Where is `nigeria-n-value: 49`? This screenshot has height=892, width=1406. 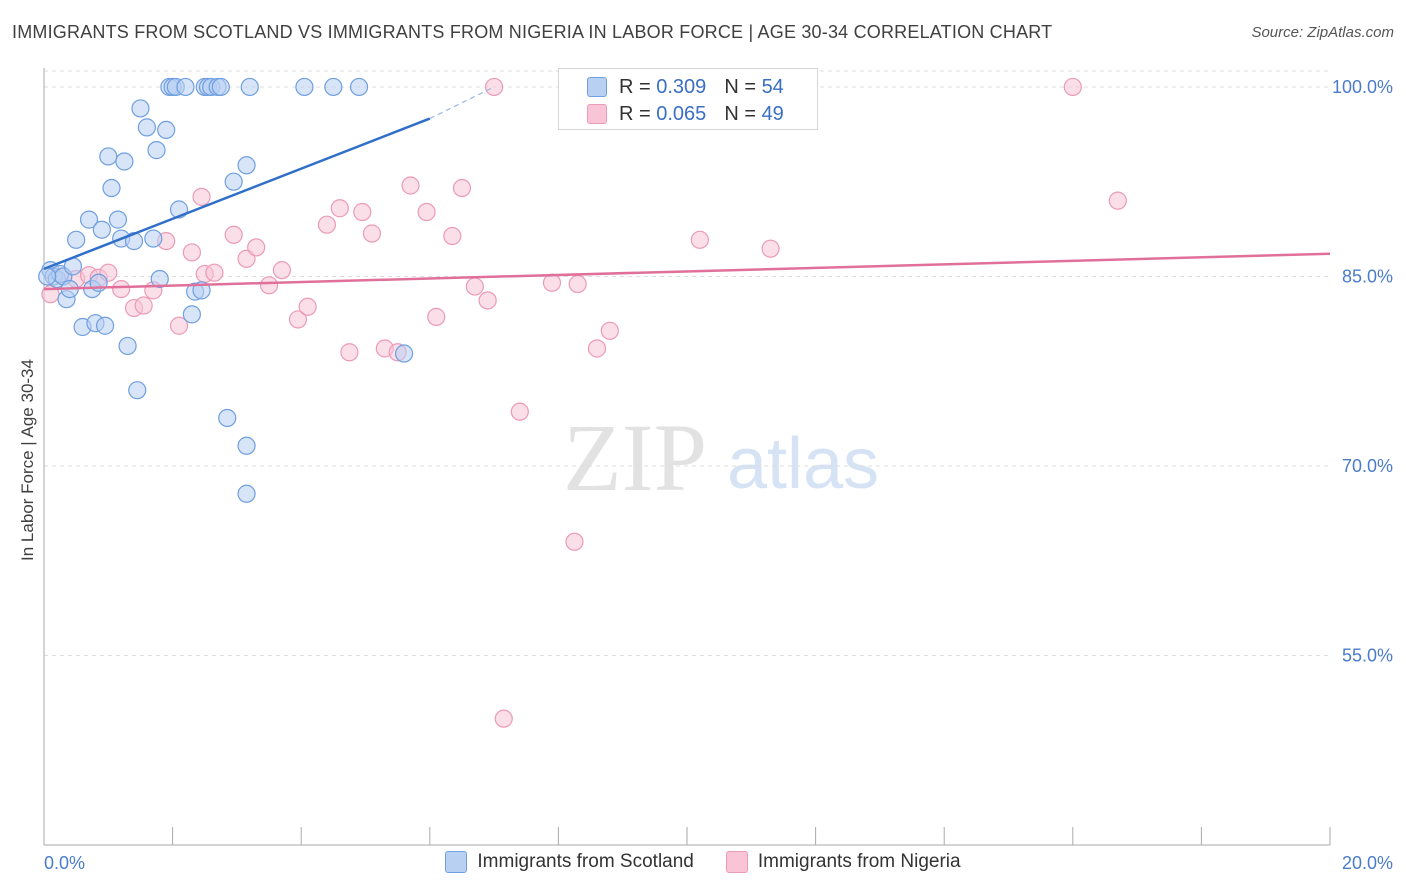
nigeria-n-value: 49 is located at coordinates (772, 113).